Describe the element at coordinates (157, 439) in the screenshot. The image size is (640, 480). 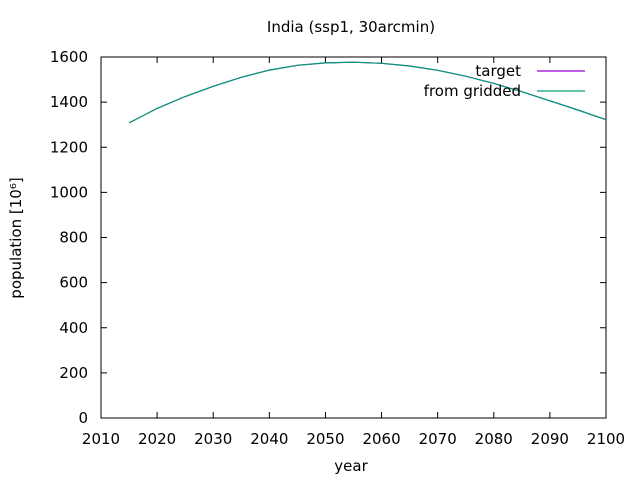
I see `x-tick-label: 2020` at that location.